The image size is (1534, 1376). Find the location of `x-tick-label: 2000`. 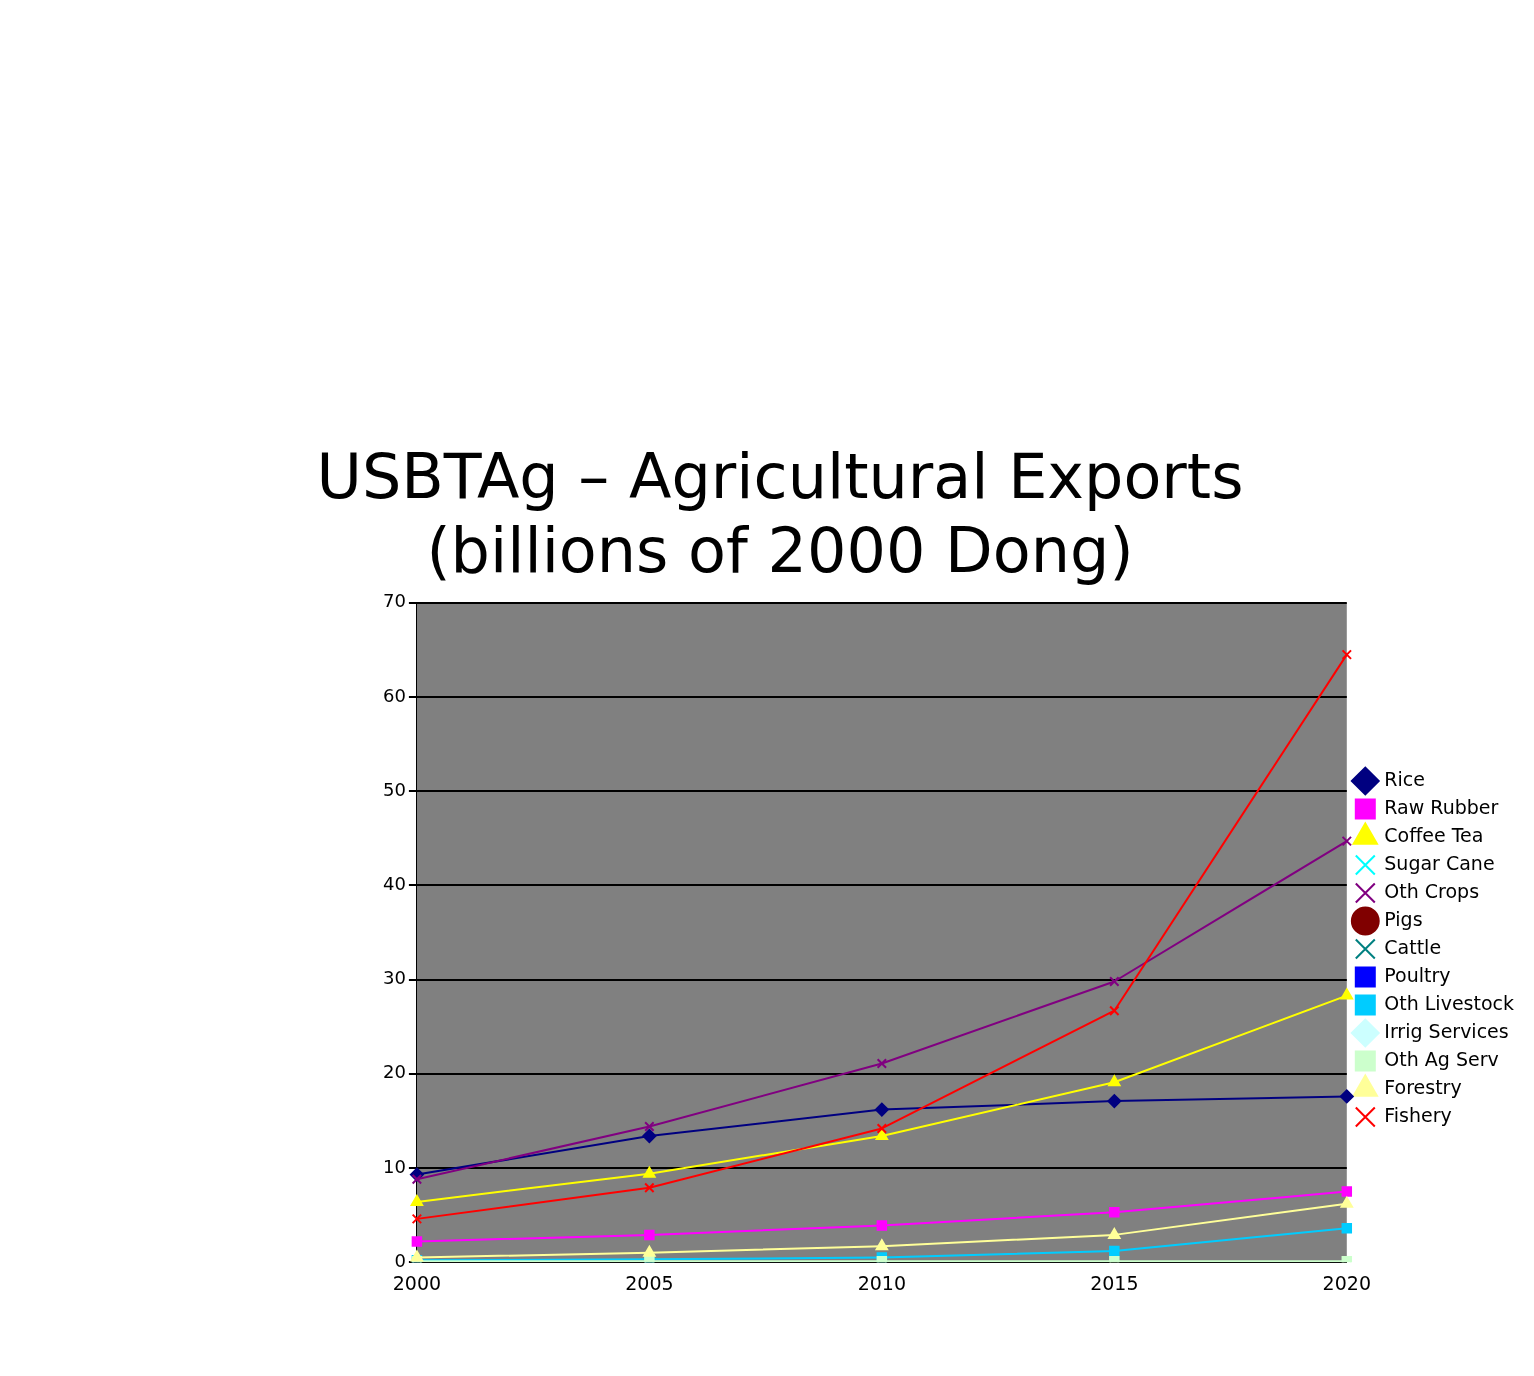

x-tick-label: 2000 is located at coordinates (417, 1282).